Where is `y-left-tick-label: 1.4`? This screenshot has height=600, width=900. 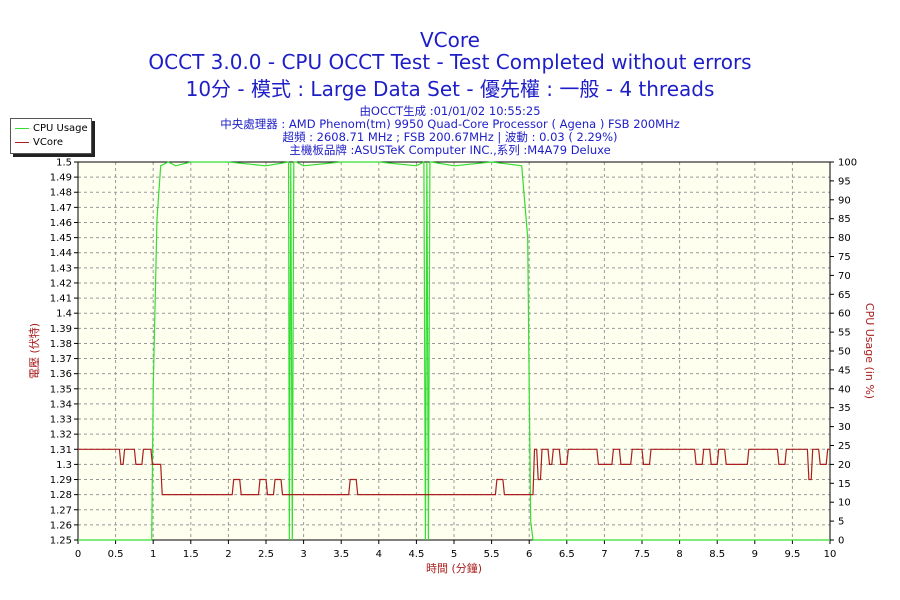 y-left-tick-label: 1.4 is located at coordinates (64, 314).